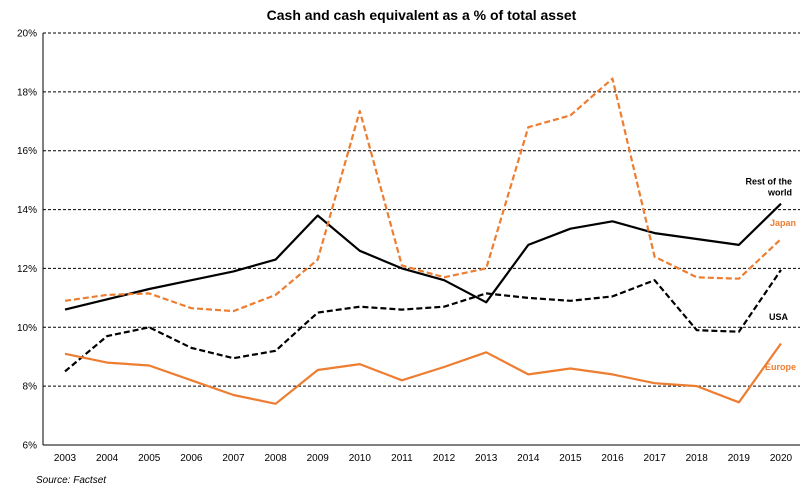 The image size is (808, 501). What do you see at coordinates (71, 480) in the screenshot?
I see `source-note: Source: Factset` at bounding box center [71, 480].